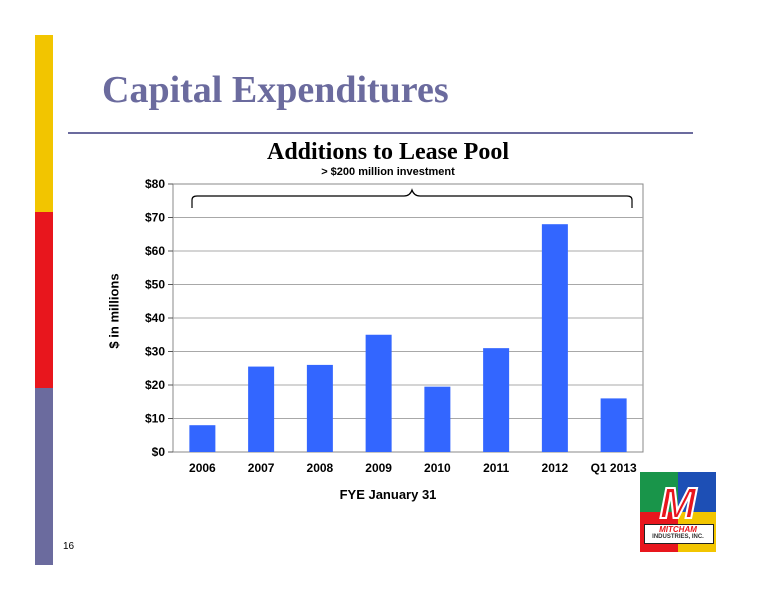  What do you see at coordinates (387, 152) in the screenshot?
I see `chart-title: Additions to Lease Pool` at bounding box center [387, 152].